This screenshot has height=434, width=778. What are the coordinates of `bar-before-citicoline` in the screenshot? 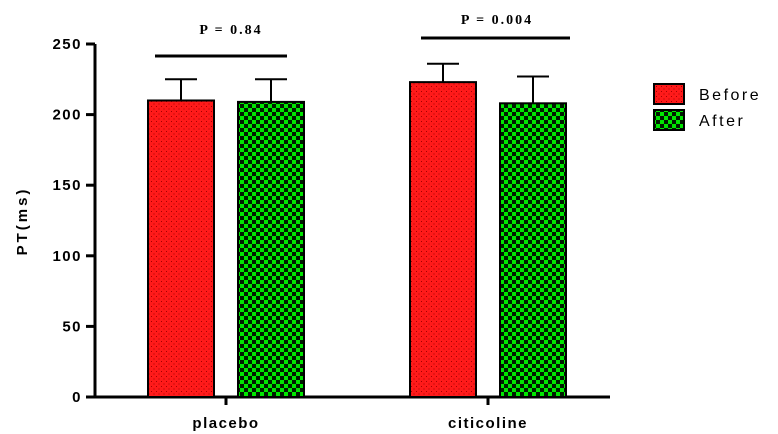 It's located at (443, 240).